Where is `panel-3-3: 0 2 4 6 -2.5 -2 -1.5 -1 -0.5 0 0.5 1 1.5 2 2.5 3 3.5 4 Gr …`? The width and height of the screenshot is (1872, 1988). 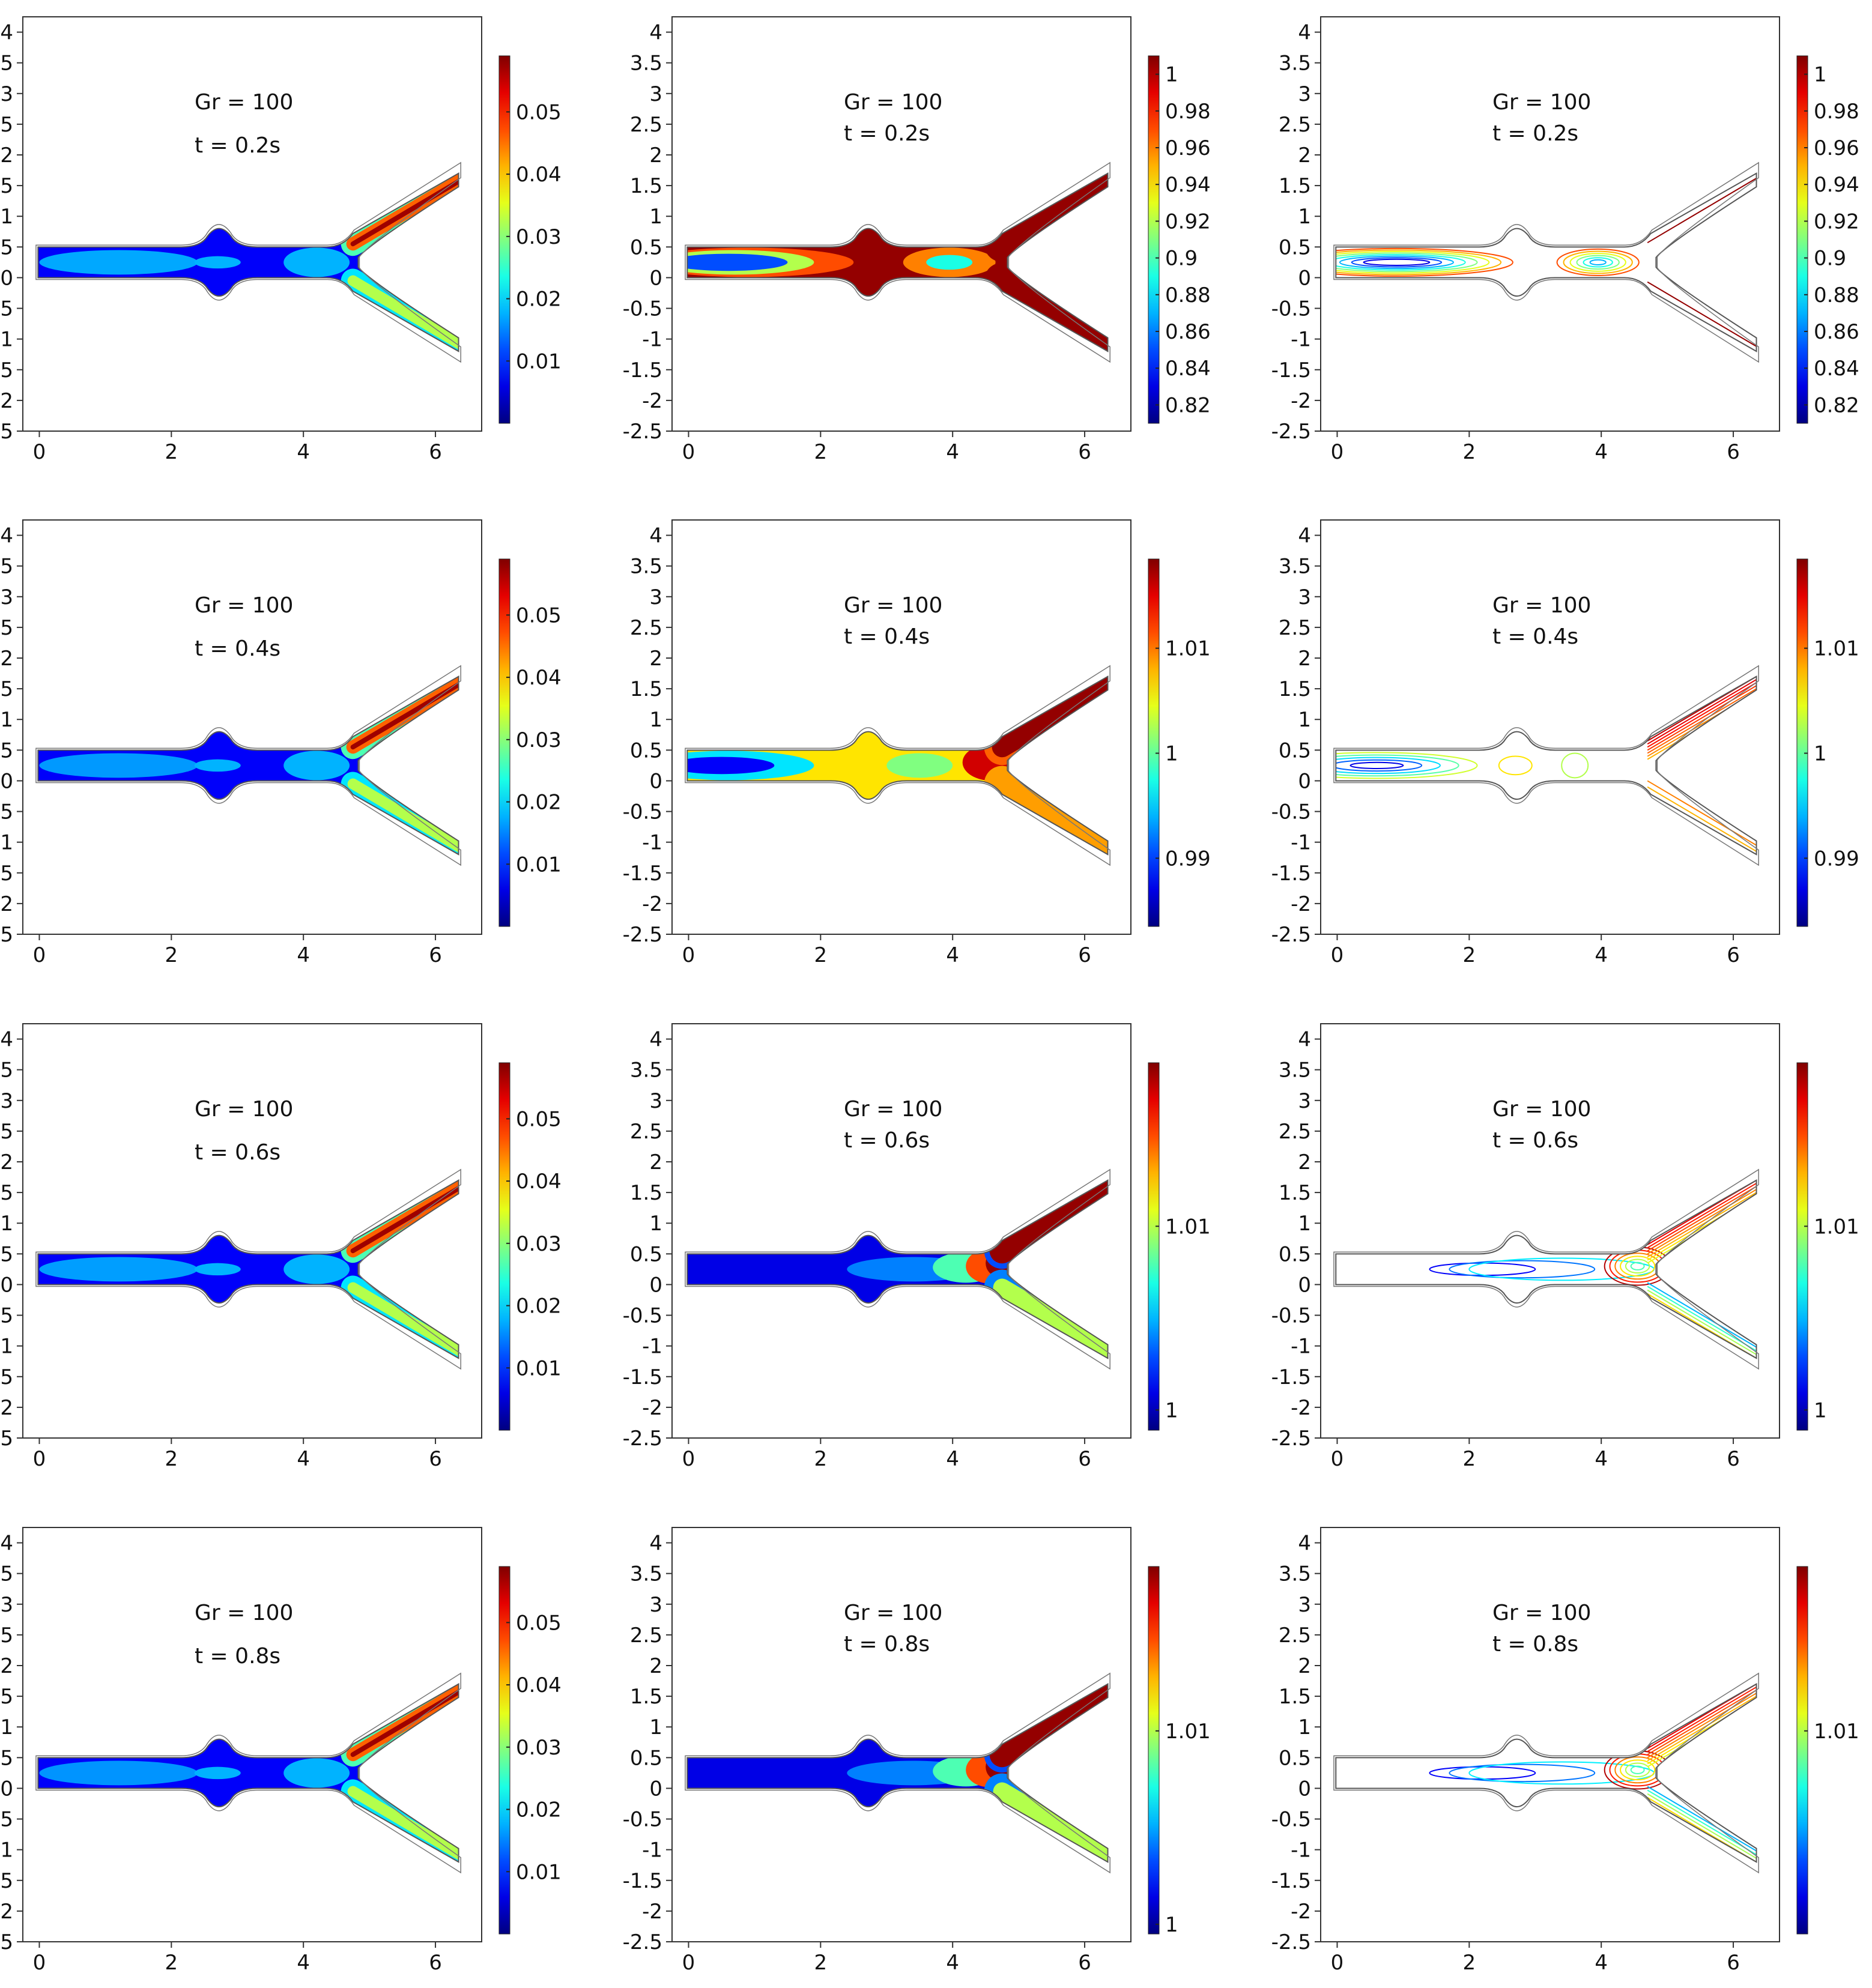
panel-3-3: 0 2 4 6 -2.5 -2 -1.5 -1 -0.5 0 0.5 1 1.5 2 2.5 3 3.5 4 Gr … is located at coordinates (1565, 1247).